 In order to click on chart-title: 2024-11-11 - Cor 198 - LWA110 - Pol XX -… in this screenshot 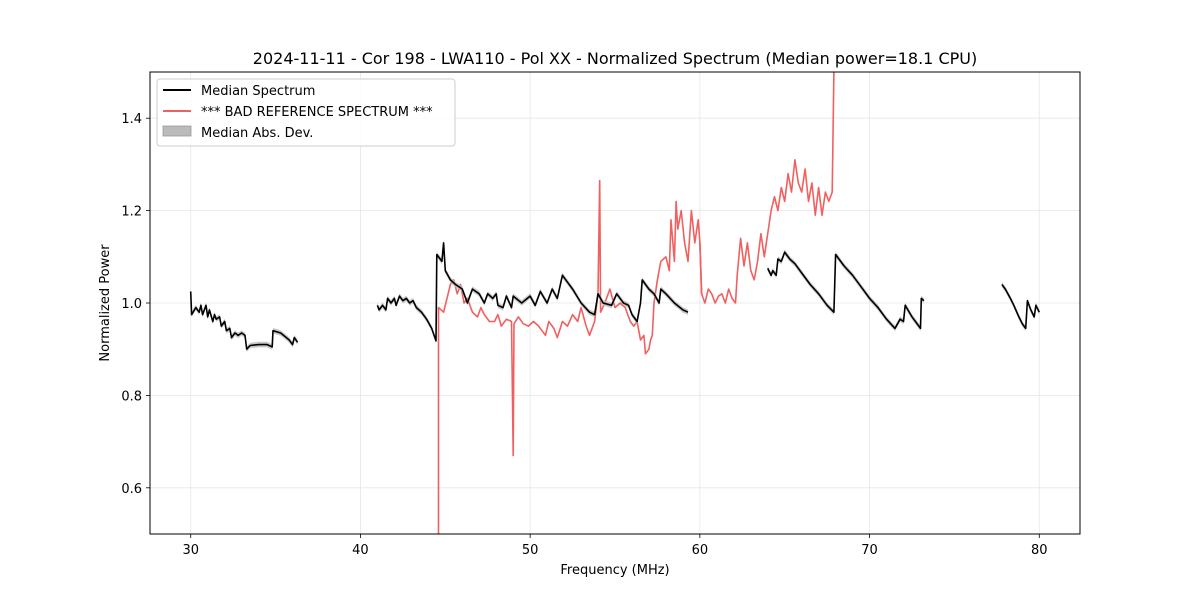, I will do `click(615, 58)`.